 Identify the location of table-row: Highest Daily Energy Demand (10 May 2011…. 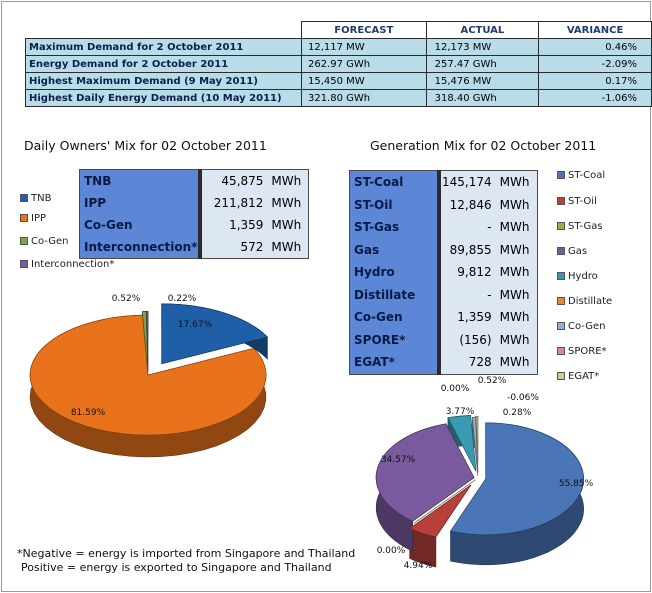
(338, 98).